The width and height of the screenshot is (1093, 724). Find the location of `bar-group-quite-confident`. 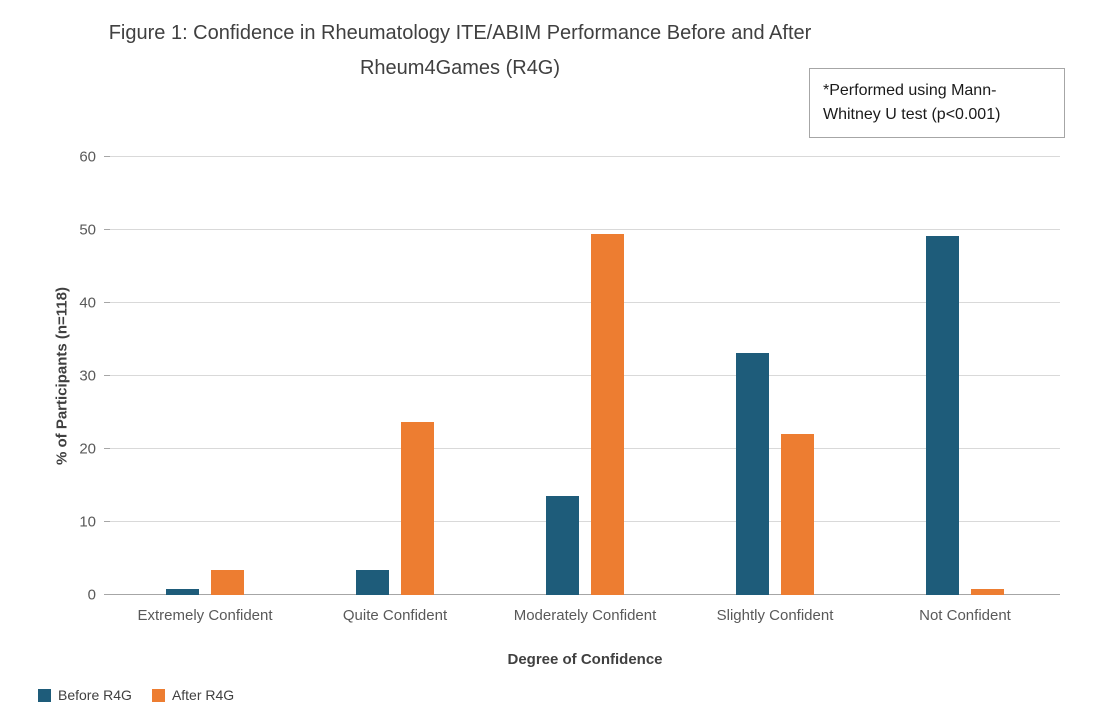

bar-group-quite-confident is located at coordinates (395, 376).